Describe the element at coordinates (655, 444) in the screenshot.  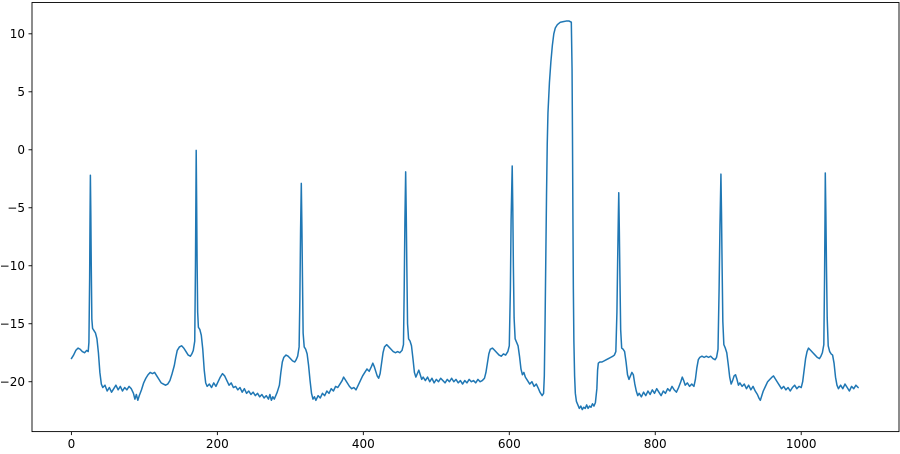
I see `x-tick-label: 800` at that location.